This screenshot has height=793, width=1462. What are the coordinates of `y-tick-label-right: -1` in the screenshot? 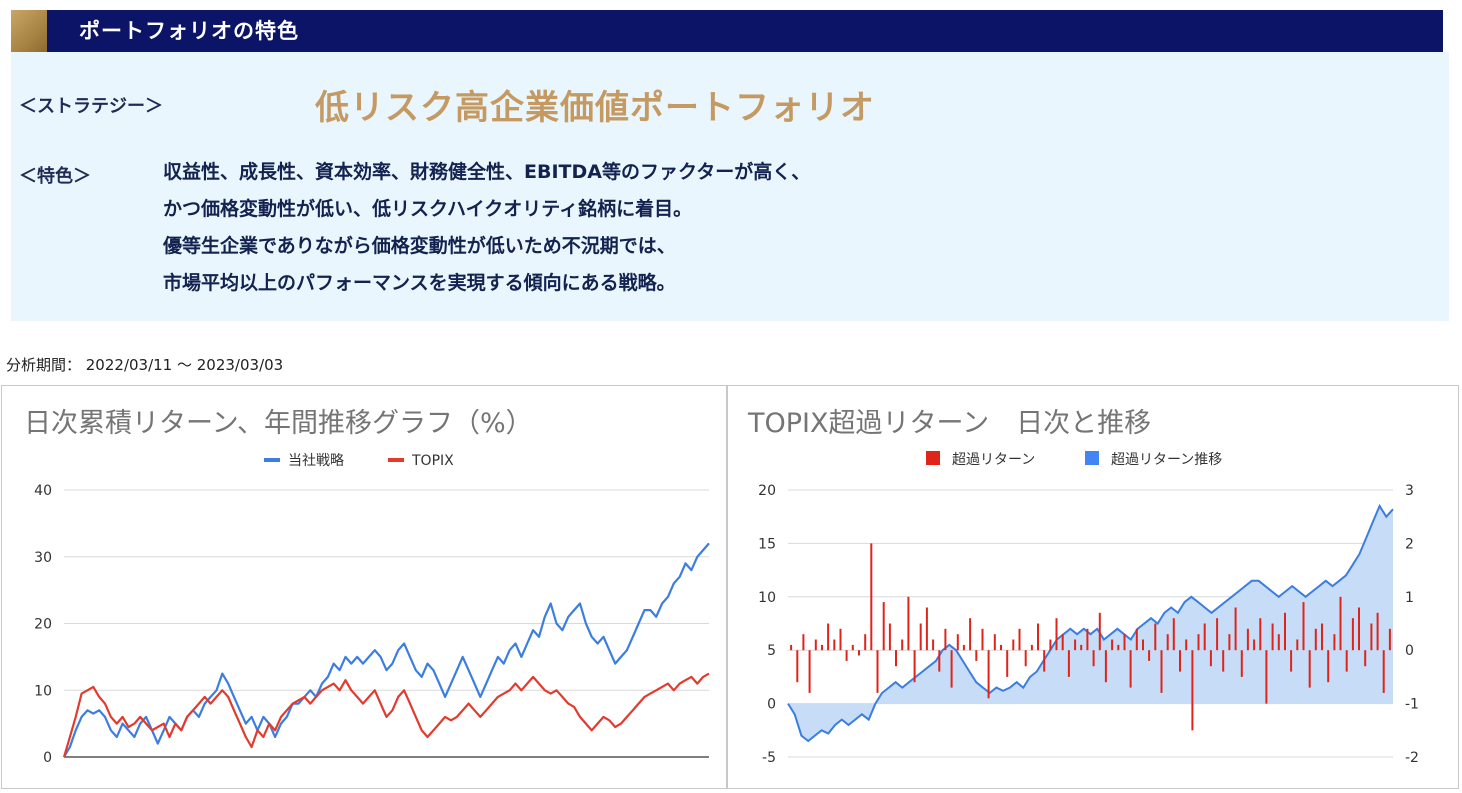 It's located at (1412, 705).